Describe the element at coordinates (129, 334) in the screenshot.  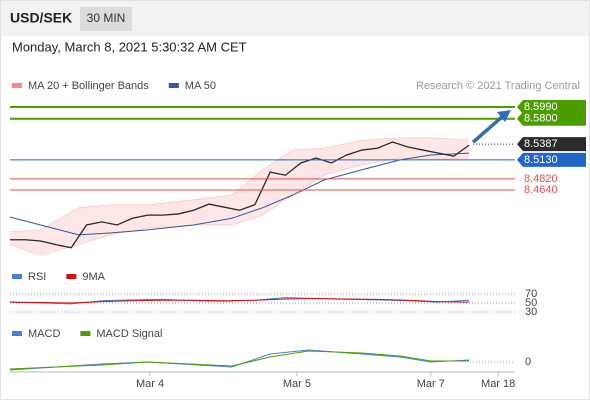
I see `legend-label: MACD Signal` at that location.